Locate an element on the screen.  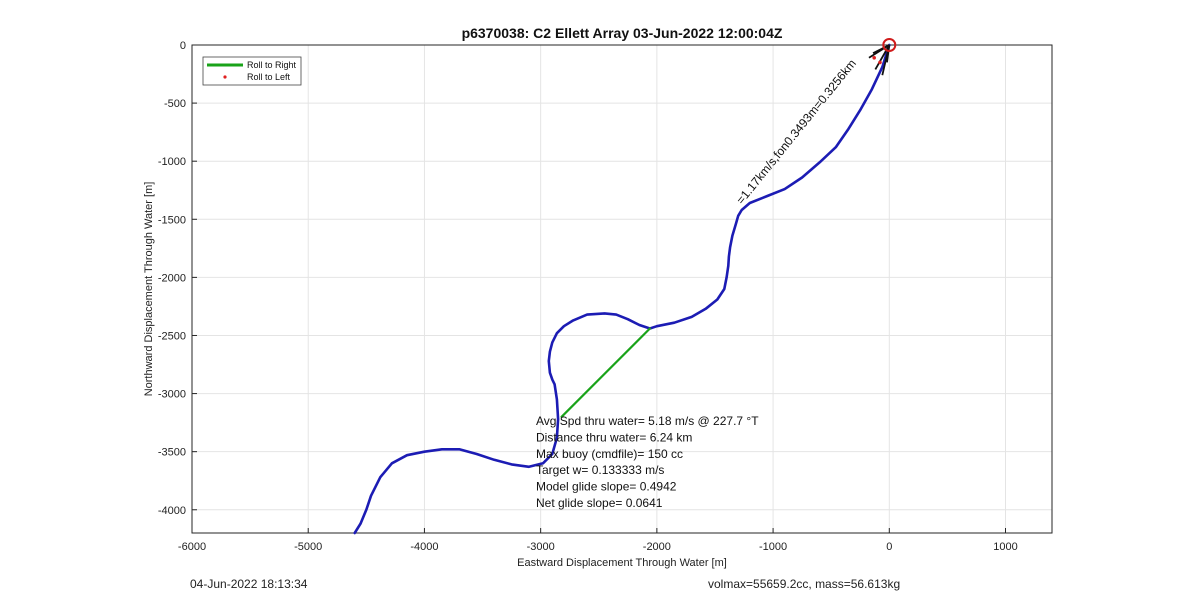
stats-line: Avg Spd thru water= 5.18 m/s @ 227.7 °T is located at coordinates (647, 421).